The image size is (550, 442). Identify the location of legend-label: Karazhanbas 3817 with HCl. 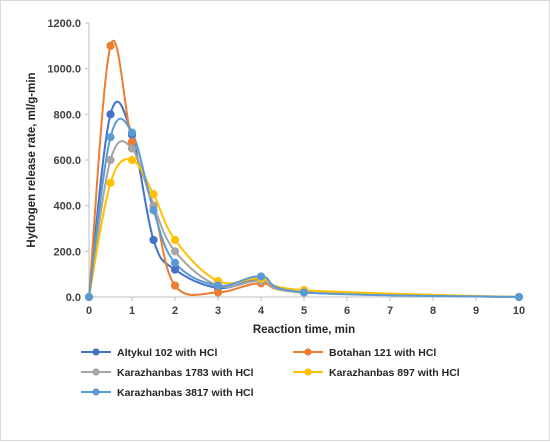
(185, 393).